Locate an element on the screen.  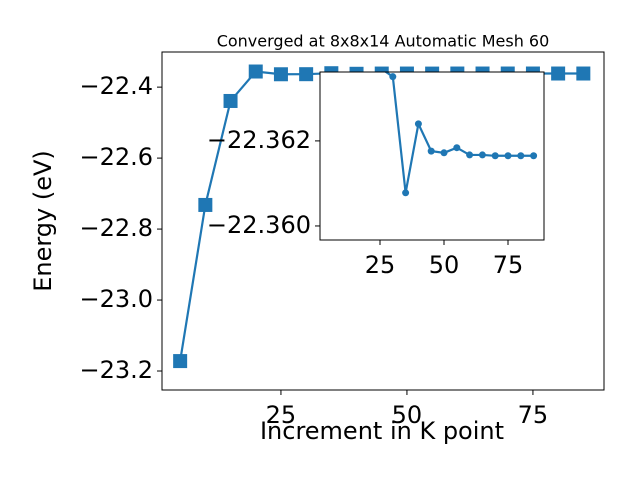
x-axis-label: Increment in K point is located at coordinates (382, 431).